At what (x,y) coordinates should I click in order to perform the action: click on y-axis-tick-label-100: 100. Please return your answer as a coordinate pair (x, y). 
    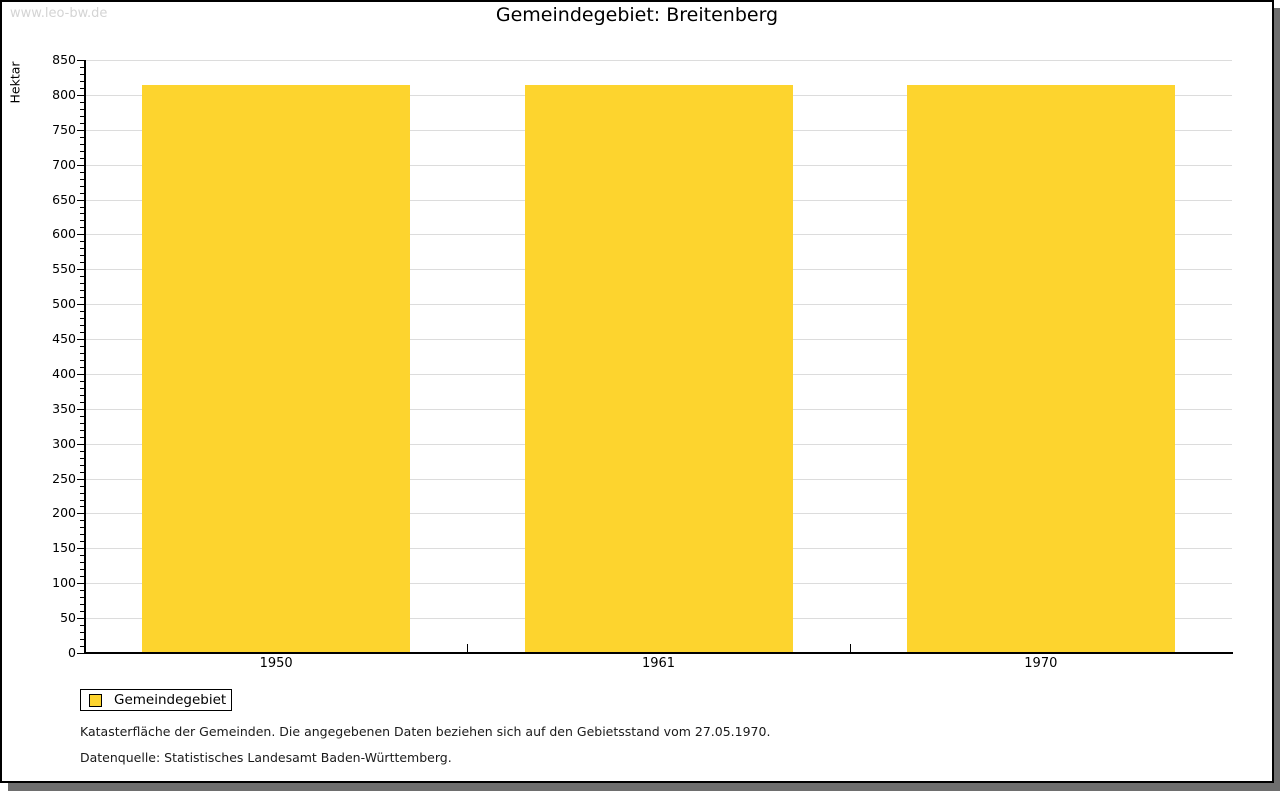
    Looking at the image, I should click on (64, 583).